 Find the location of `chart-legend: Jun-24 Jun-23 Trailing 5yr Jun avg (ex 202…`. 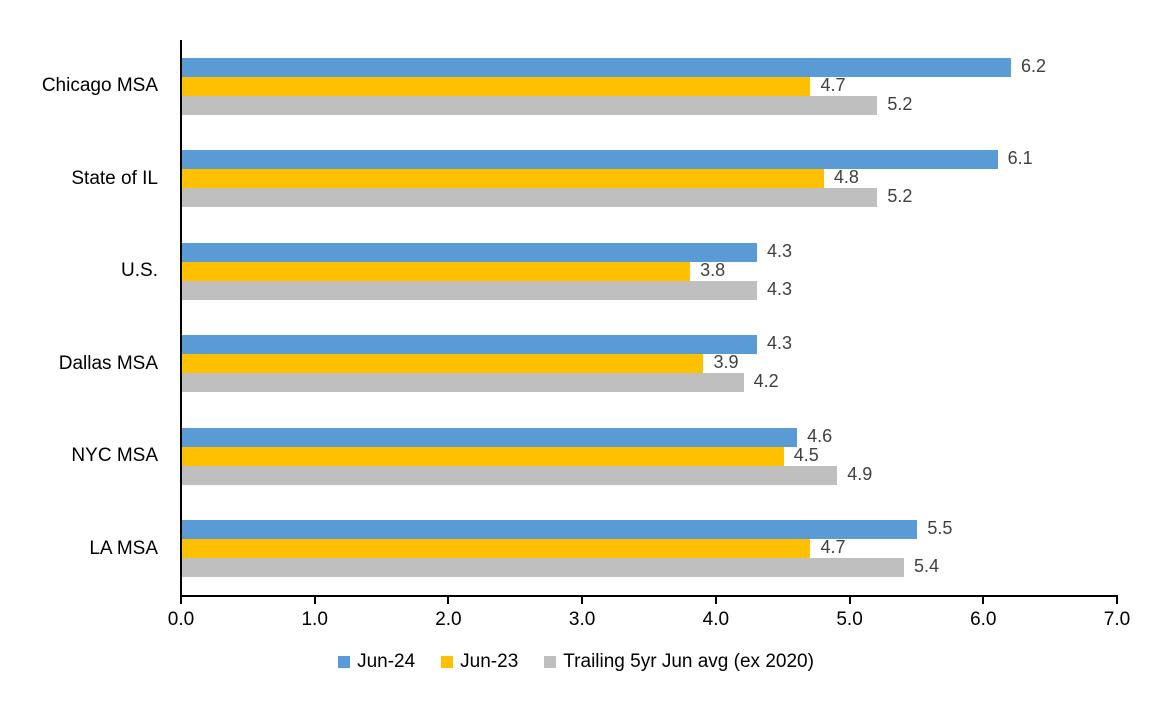

chart-legend: Jun-24 Jun-23 Trailing 5yr Jun avg (ex 202… is located at coordinates (576, 662).